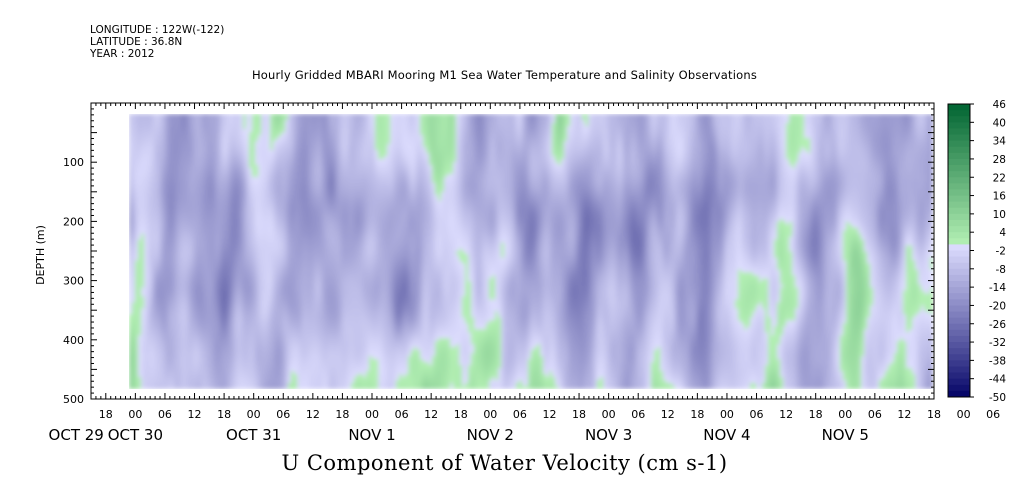 The width and height of the screenshot is (1009, 504). I want to click on colorbar-label: -8, so click(1001, 270).